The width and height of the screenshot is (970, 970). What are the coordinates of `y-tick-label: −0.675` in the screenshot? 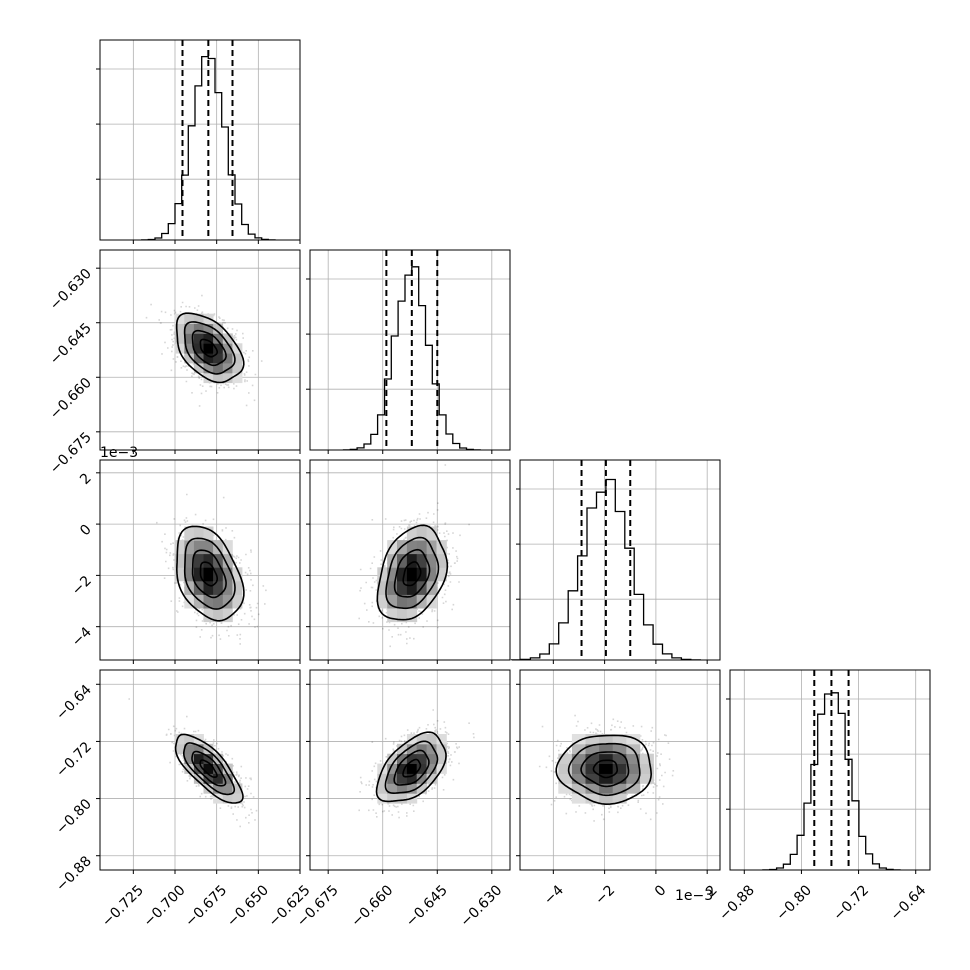 It's located at (71, 453).